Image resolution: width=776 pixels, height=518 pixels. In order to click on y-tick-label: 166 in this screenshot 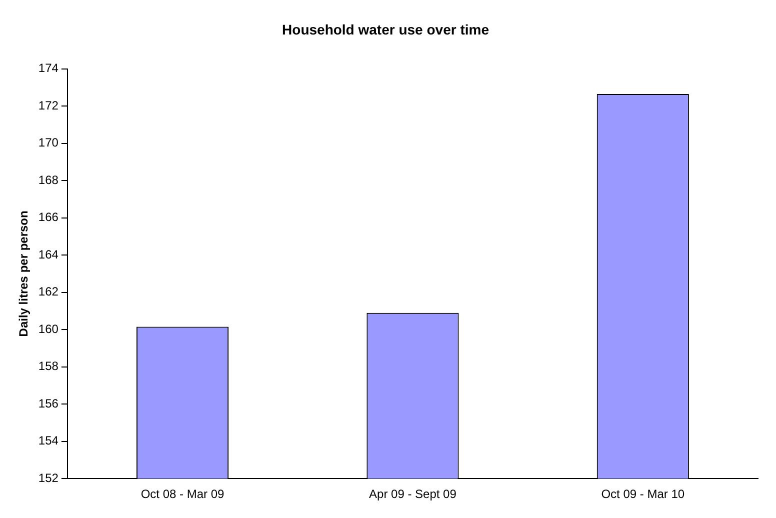, I will do `click(48, 217)`.